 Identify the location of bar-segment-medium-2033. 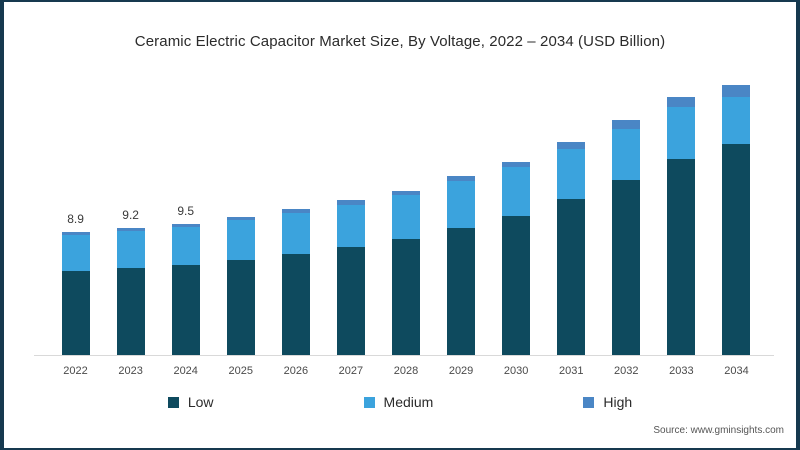
(681, 133).